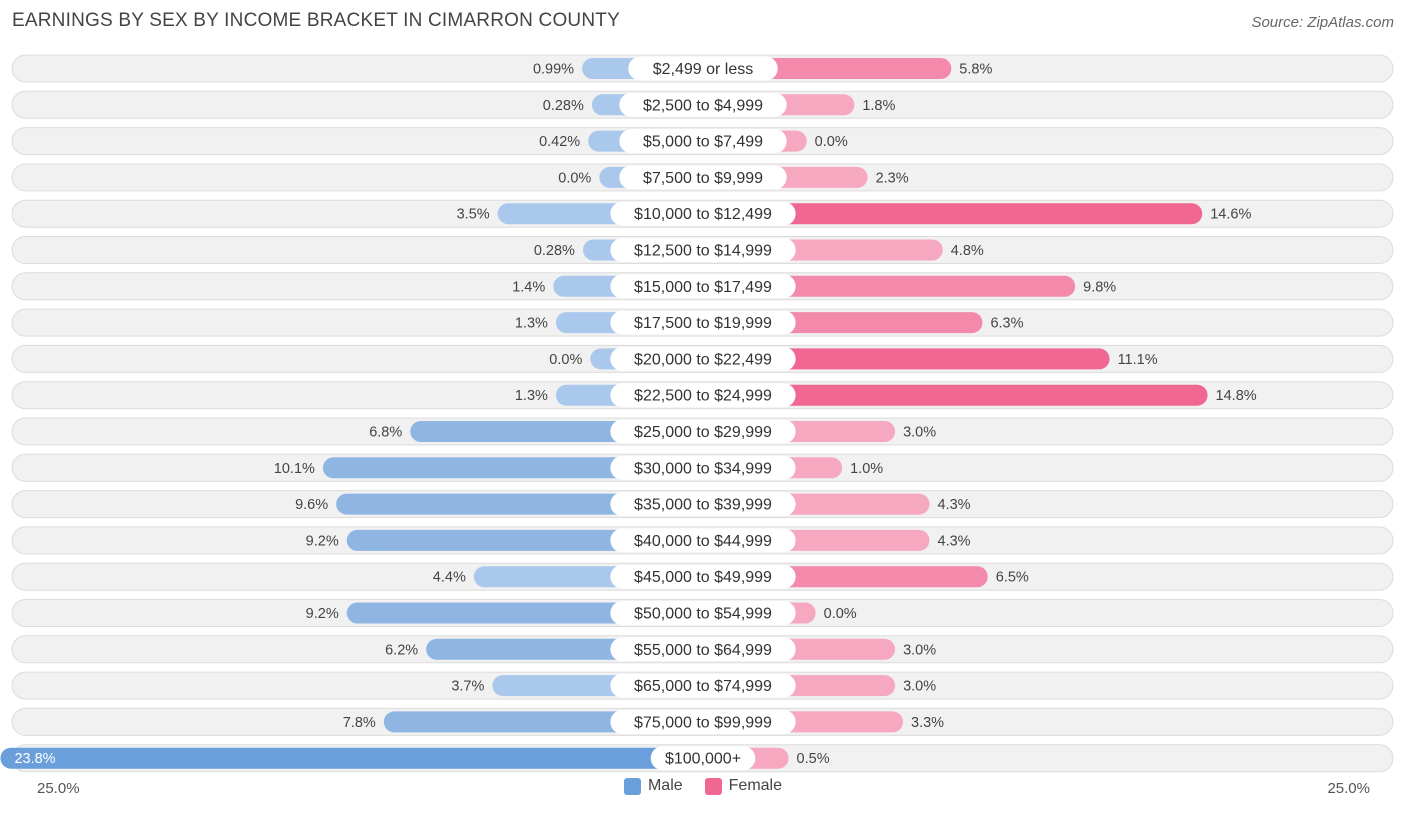 This screenshot has height=813, width=1406. I want to click on male-value-label: 23.8%, so click(34, 759).